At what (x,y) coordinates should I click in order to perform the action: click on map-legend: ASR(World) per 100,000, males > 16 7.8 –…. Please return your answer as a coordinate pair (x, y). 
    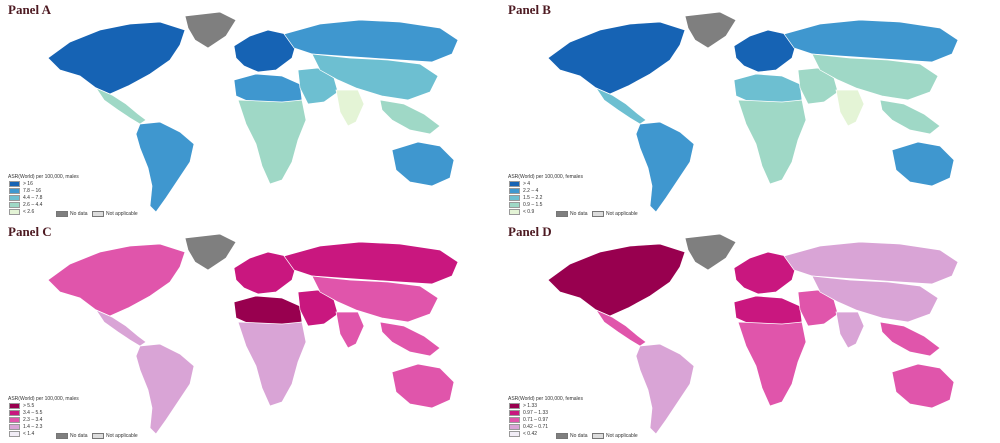
    Looking at the image, I should click on (158, 197).